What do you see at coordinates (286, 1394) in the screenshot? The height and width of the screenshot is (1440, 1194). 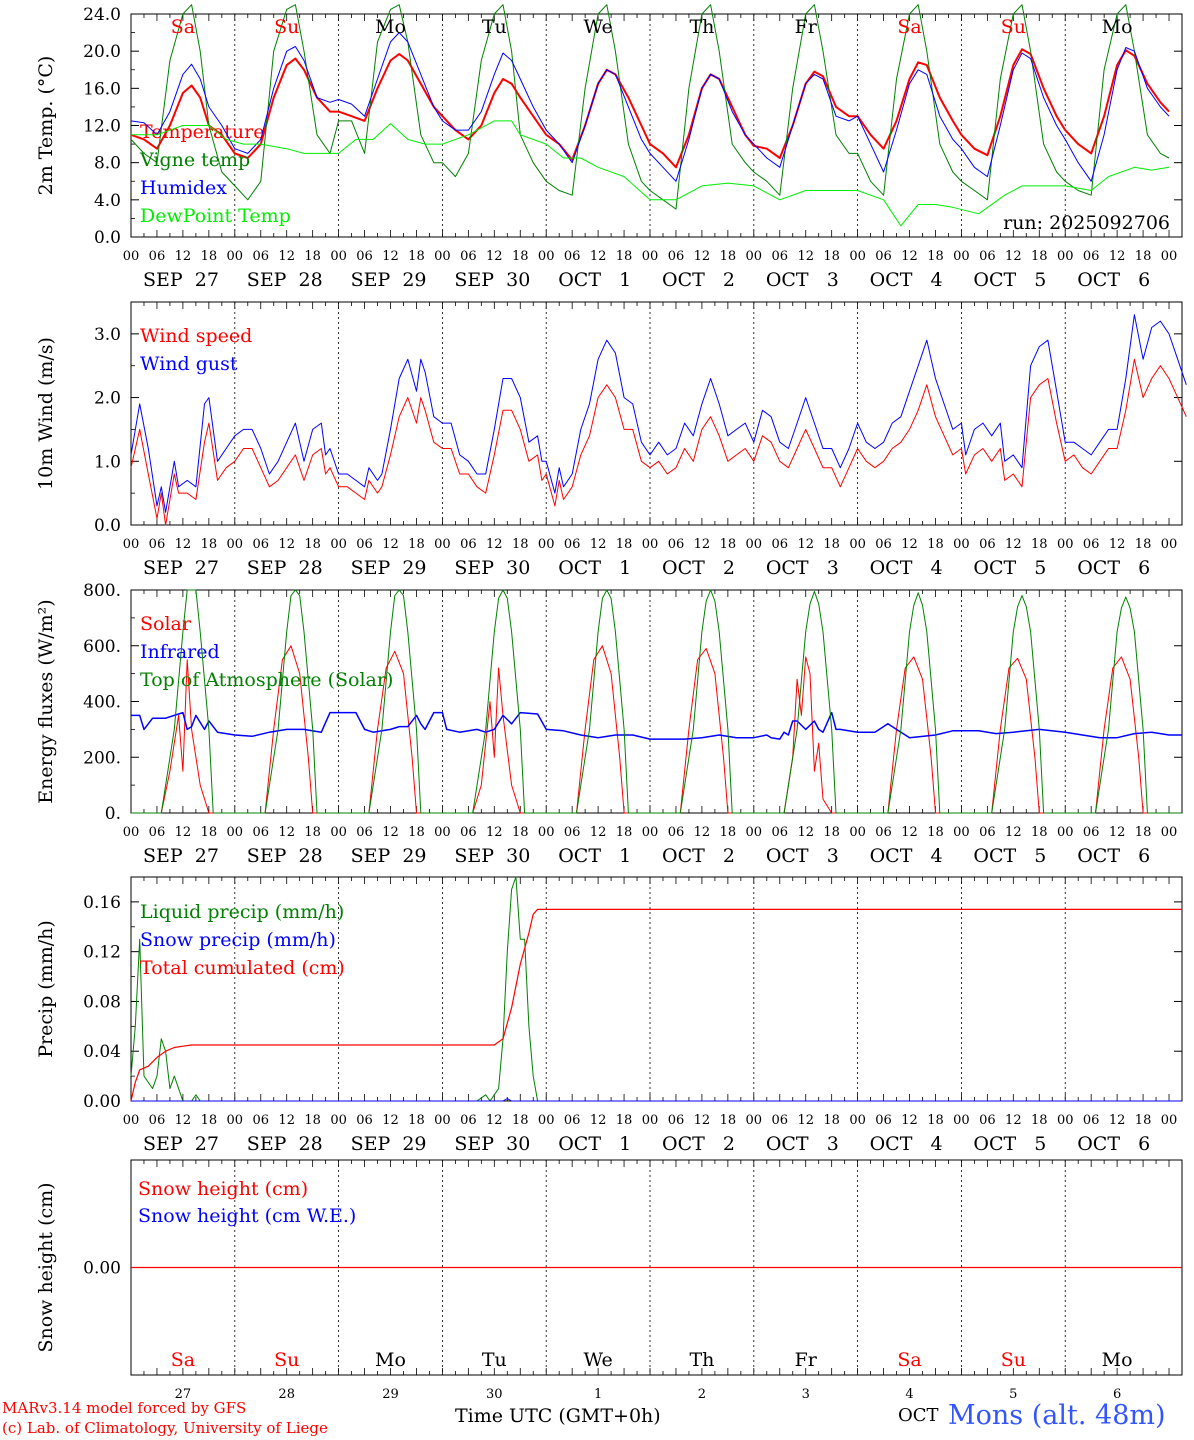 I see `day-number-label: 28` at bounding box center [286, 1394].